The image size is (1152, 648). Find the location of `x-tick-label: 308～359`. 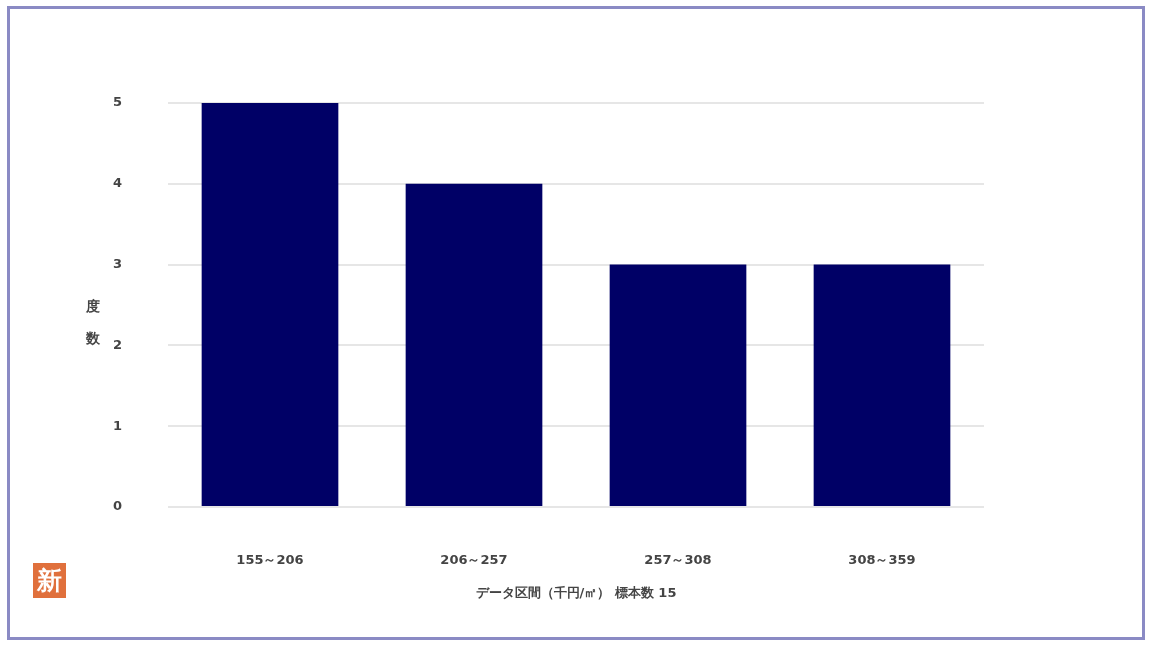

x-tick-label: 308～359 is located at coordinates (882, 560).